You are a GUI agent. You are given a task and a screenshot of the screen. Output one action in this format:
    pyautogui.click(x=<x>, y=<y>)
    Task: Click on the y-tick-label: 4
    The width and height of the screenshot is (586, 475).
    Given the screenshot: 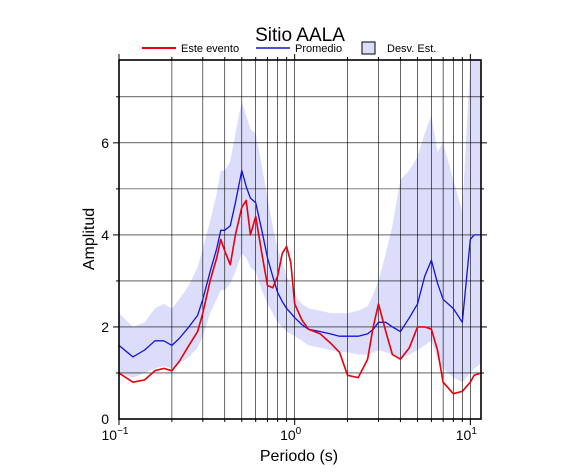 What is the action you would take?
    pyautogui.click(x=105, y=235)
    